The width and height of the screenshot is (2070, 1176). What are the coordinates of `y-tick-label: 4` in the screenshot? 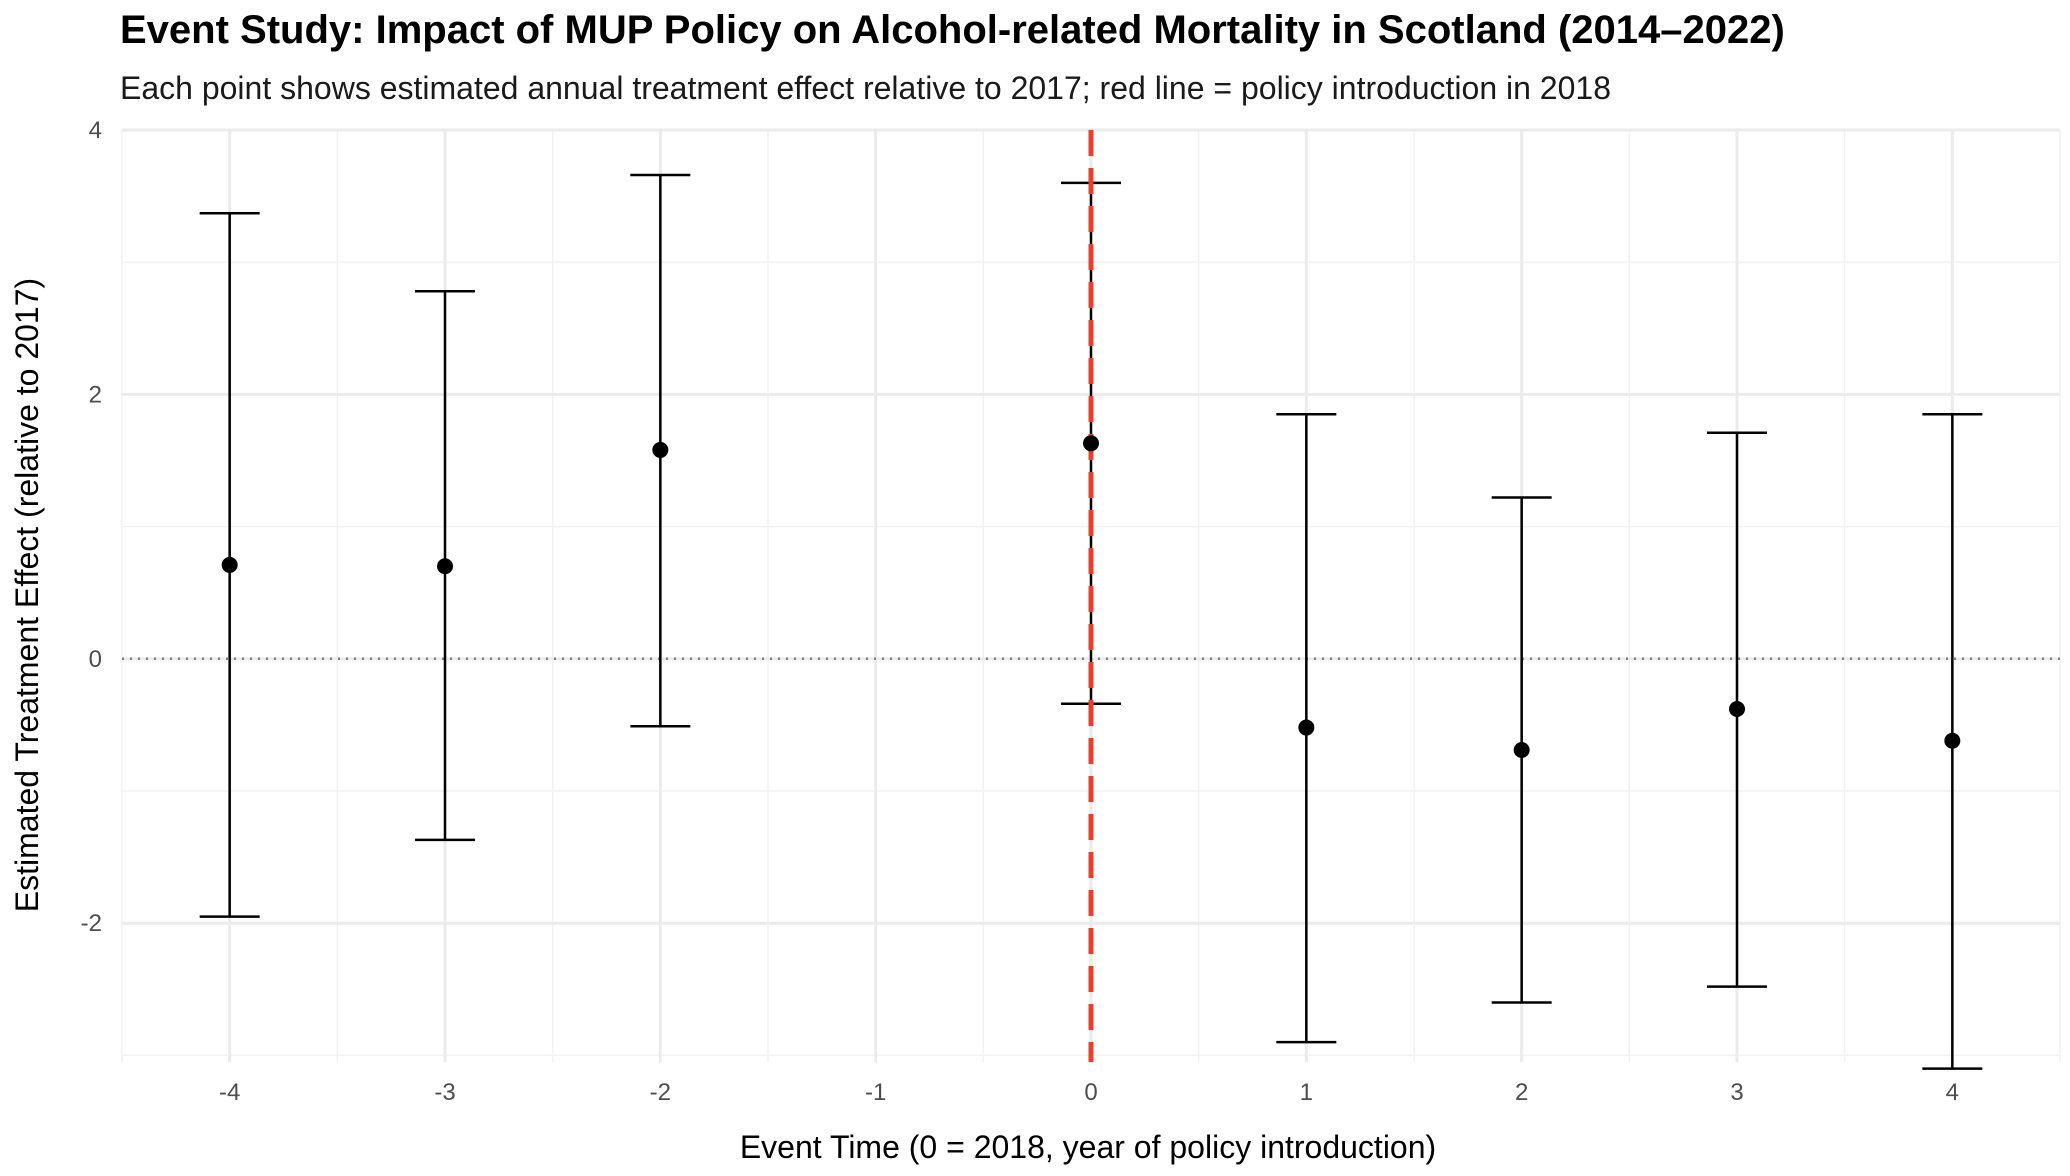 It's located at (95, 130).